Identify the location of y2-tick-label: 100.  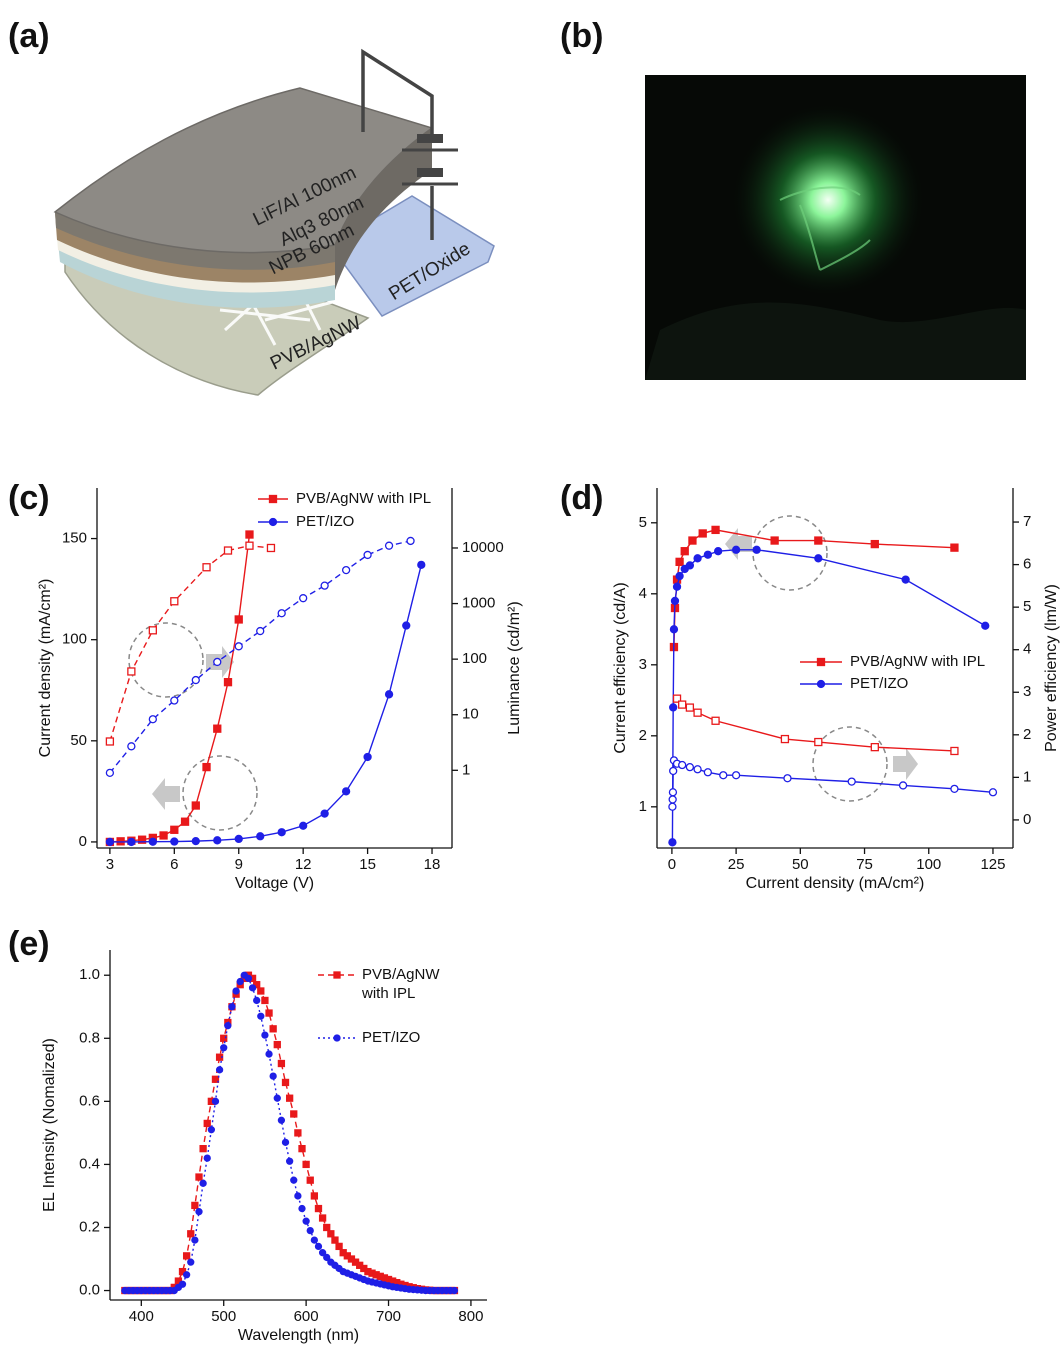
(474, 658).